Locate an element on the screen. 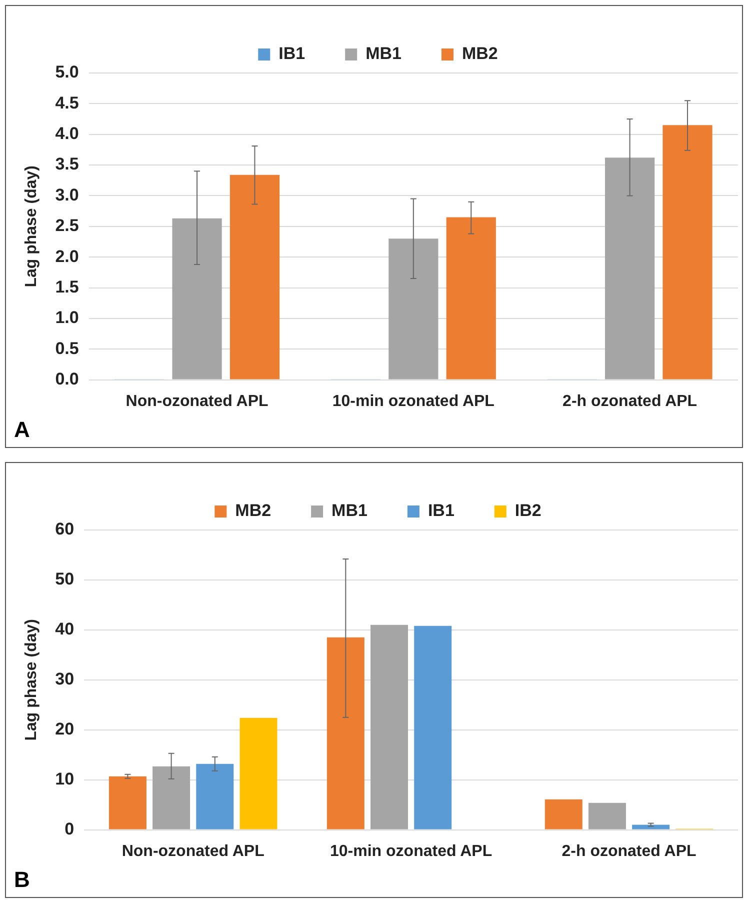 This screenshot has width=747, height=903. legend-label: IB2 is located at coordinates (528, 510).